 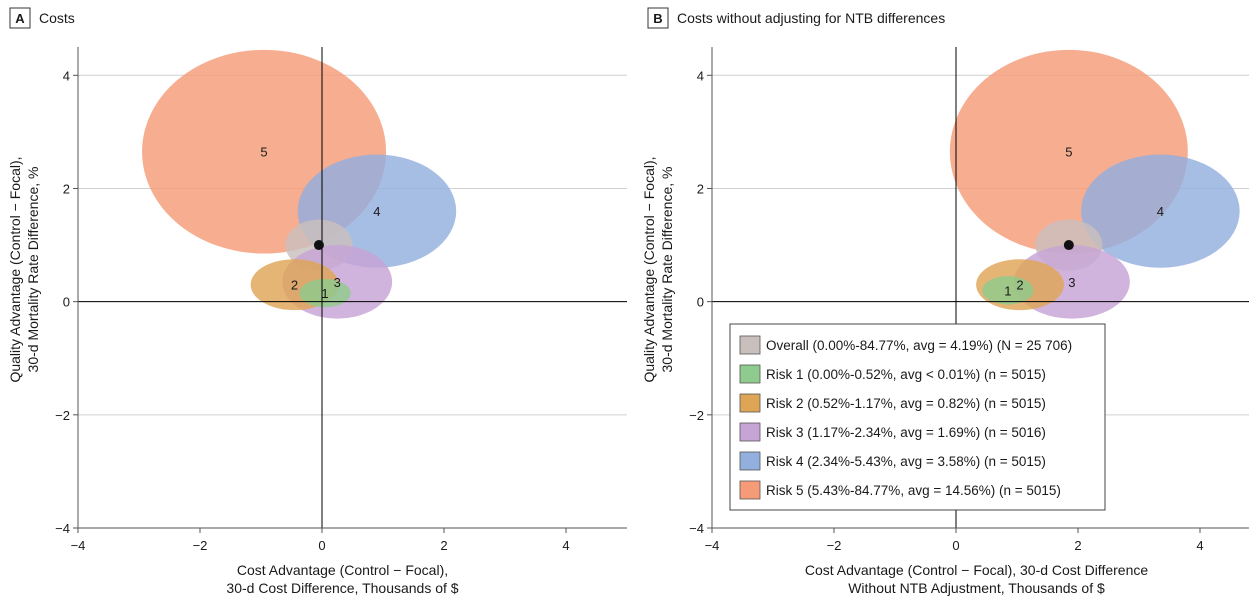 I want to click on x-axis-label: 30-d Cost Difference, Thousands of $, so click(x=342, y=588).